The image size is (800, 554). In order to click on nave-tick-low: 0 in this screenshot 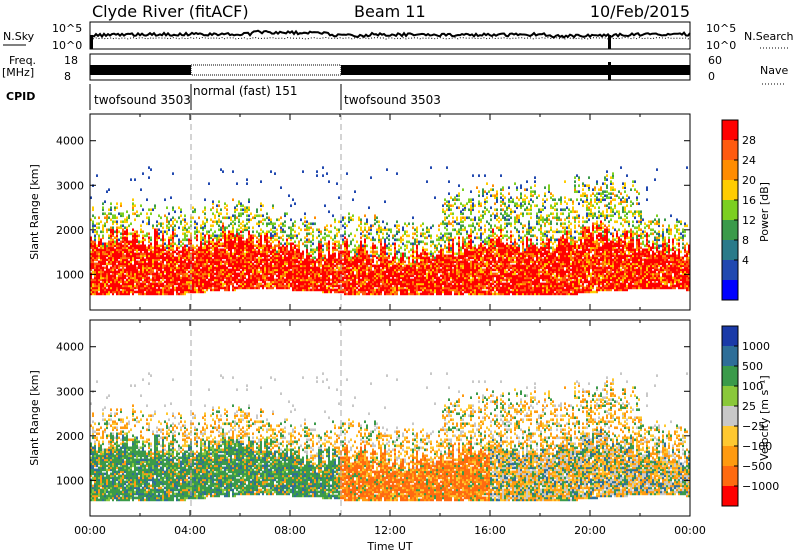, I will do `click(711, 76)`.